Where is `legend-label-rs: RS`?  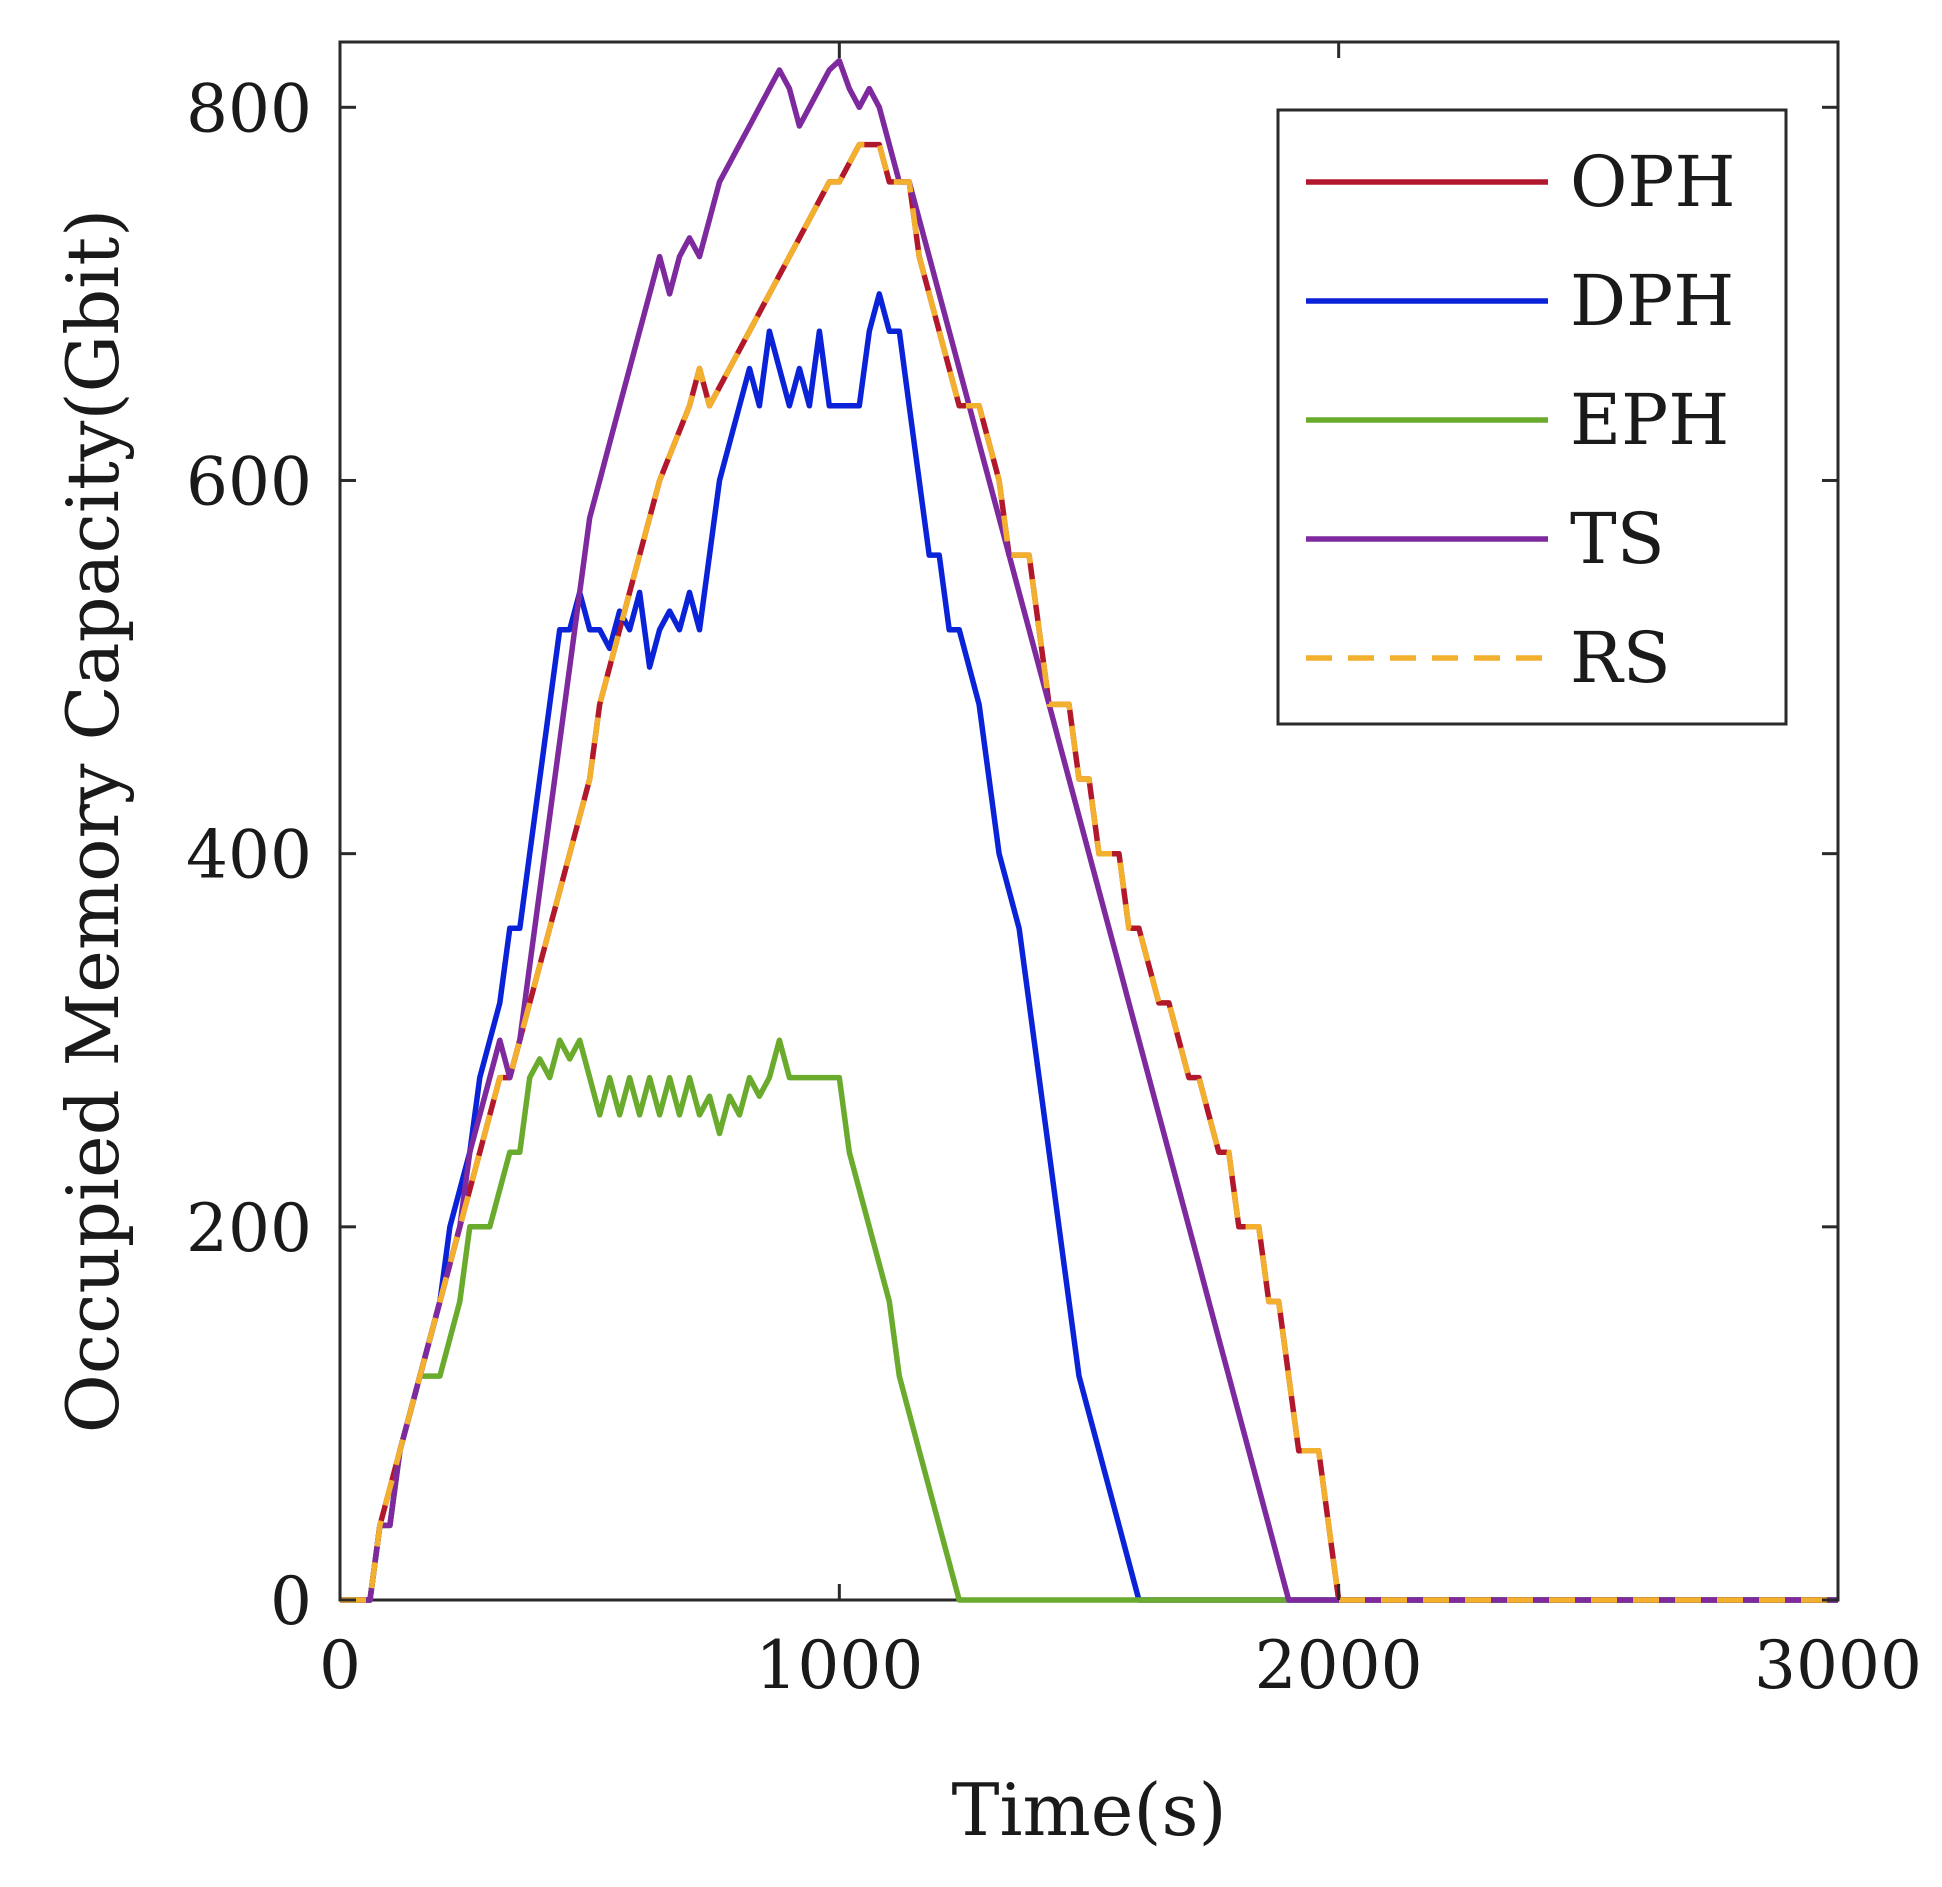
legend-label-rs: RS is located at coordinates (1620, 658).